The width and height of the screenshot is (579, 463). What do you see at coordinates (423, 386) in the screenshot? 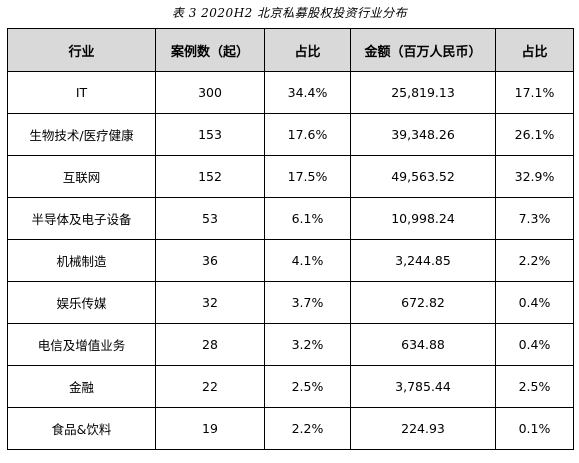
I see `cell-amount: 3,785.44` at bounding box center [423, 386].